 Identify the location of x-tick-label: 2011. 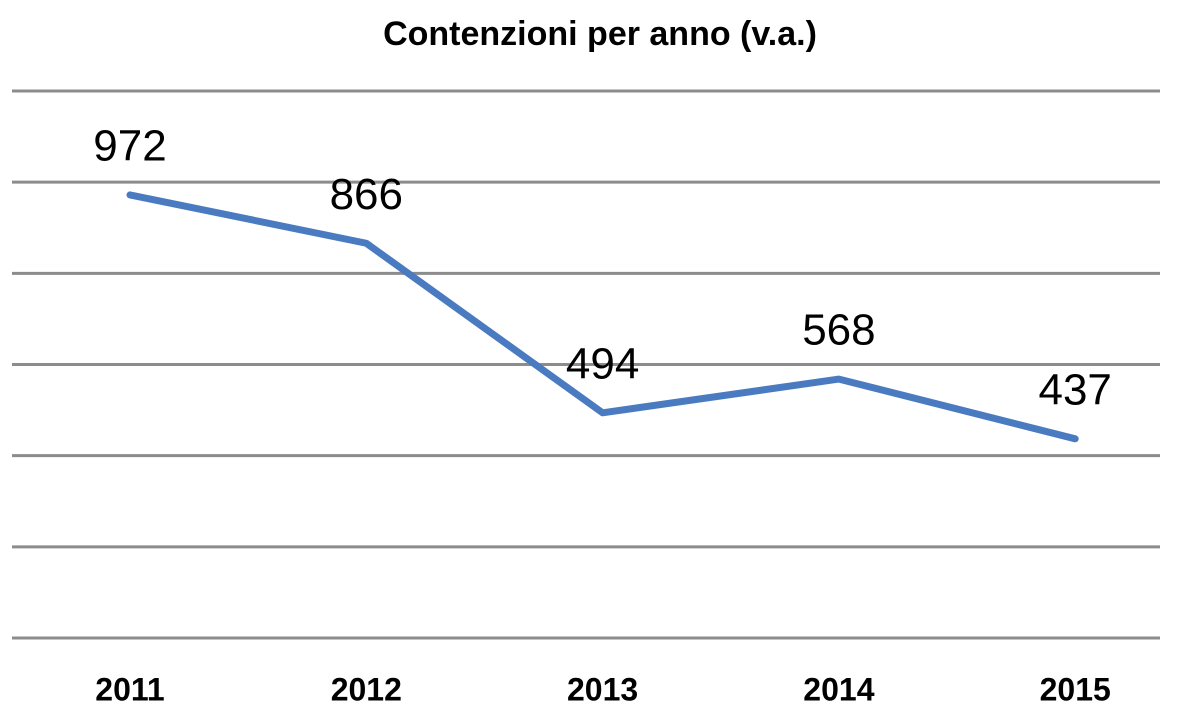
(129, 689).